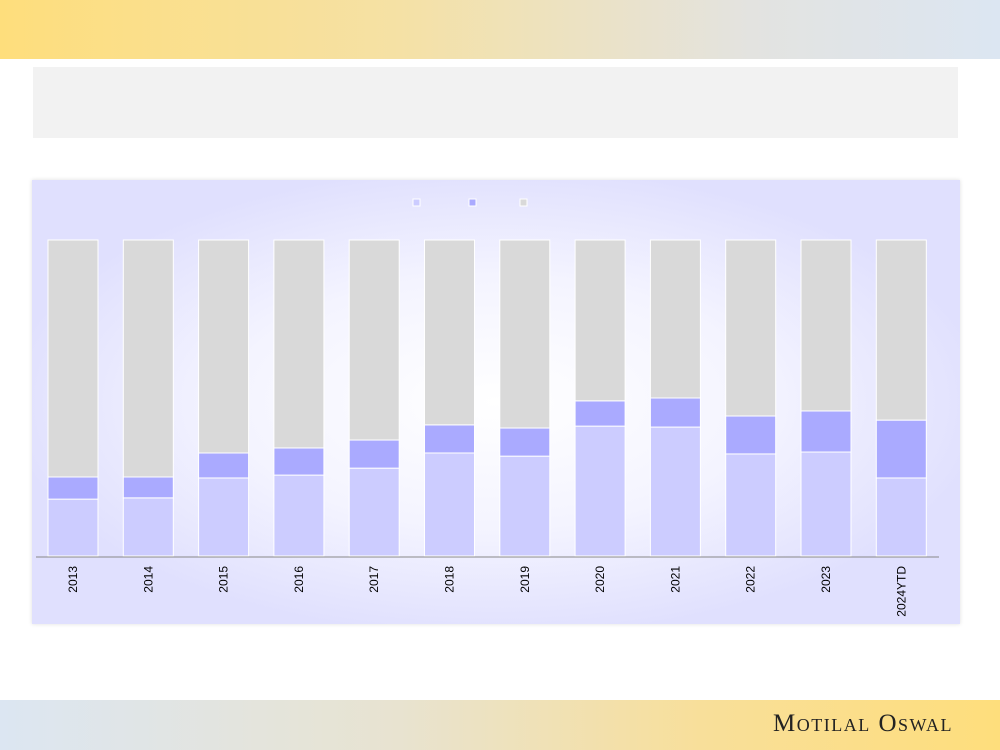  What do you see at coordinates (148, 487) in the screenshot?
I see `bar-segment-2014-s1` at bounding box center [148, 487].